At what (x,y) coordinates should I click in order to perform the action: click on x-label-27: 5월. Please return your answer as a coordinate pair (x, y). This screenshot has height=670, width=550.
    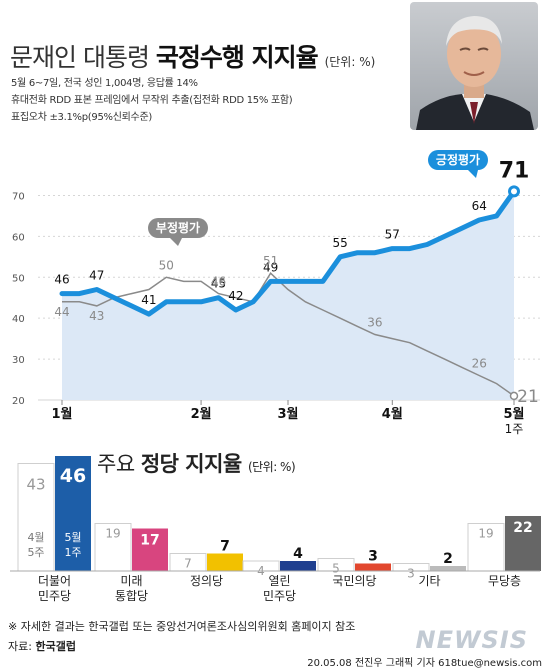
    Looking at the image, I should click on (513, 414).